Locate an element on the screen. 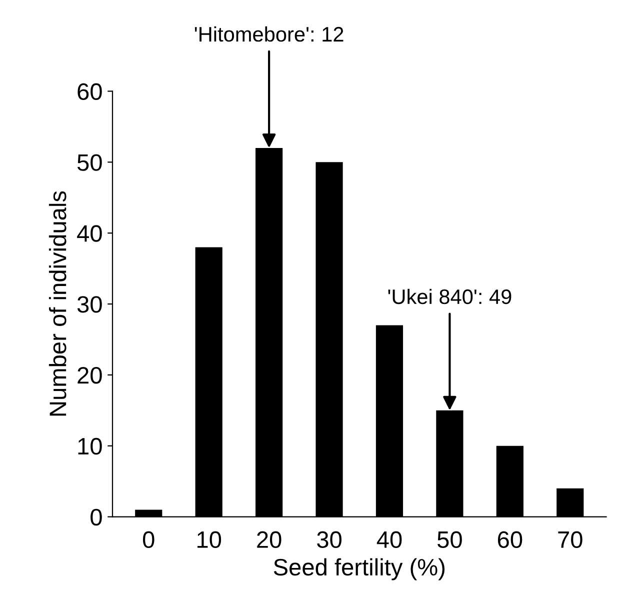 This screenshot has width=625, height=608. y-tick-label: 20 is located at coordinates (90, 375).